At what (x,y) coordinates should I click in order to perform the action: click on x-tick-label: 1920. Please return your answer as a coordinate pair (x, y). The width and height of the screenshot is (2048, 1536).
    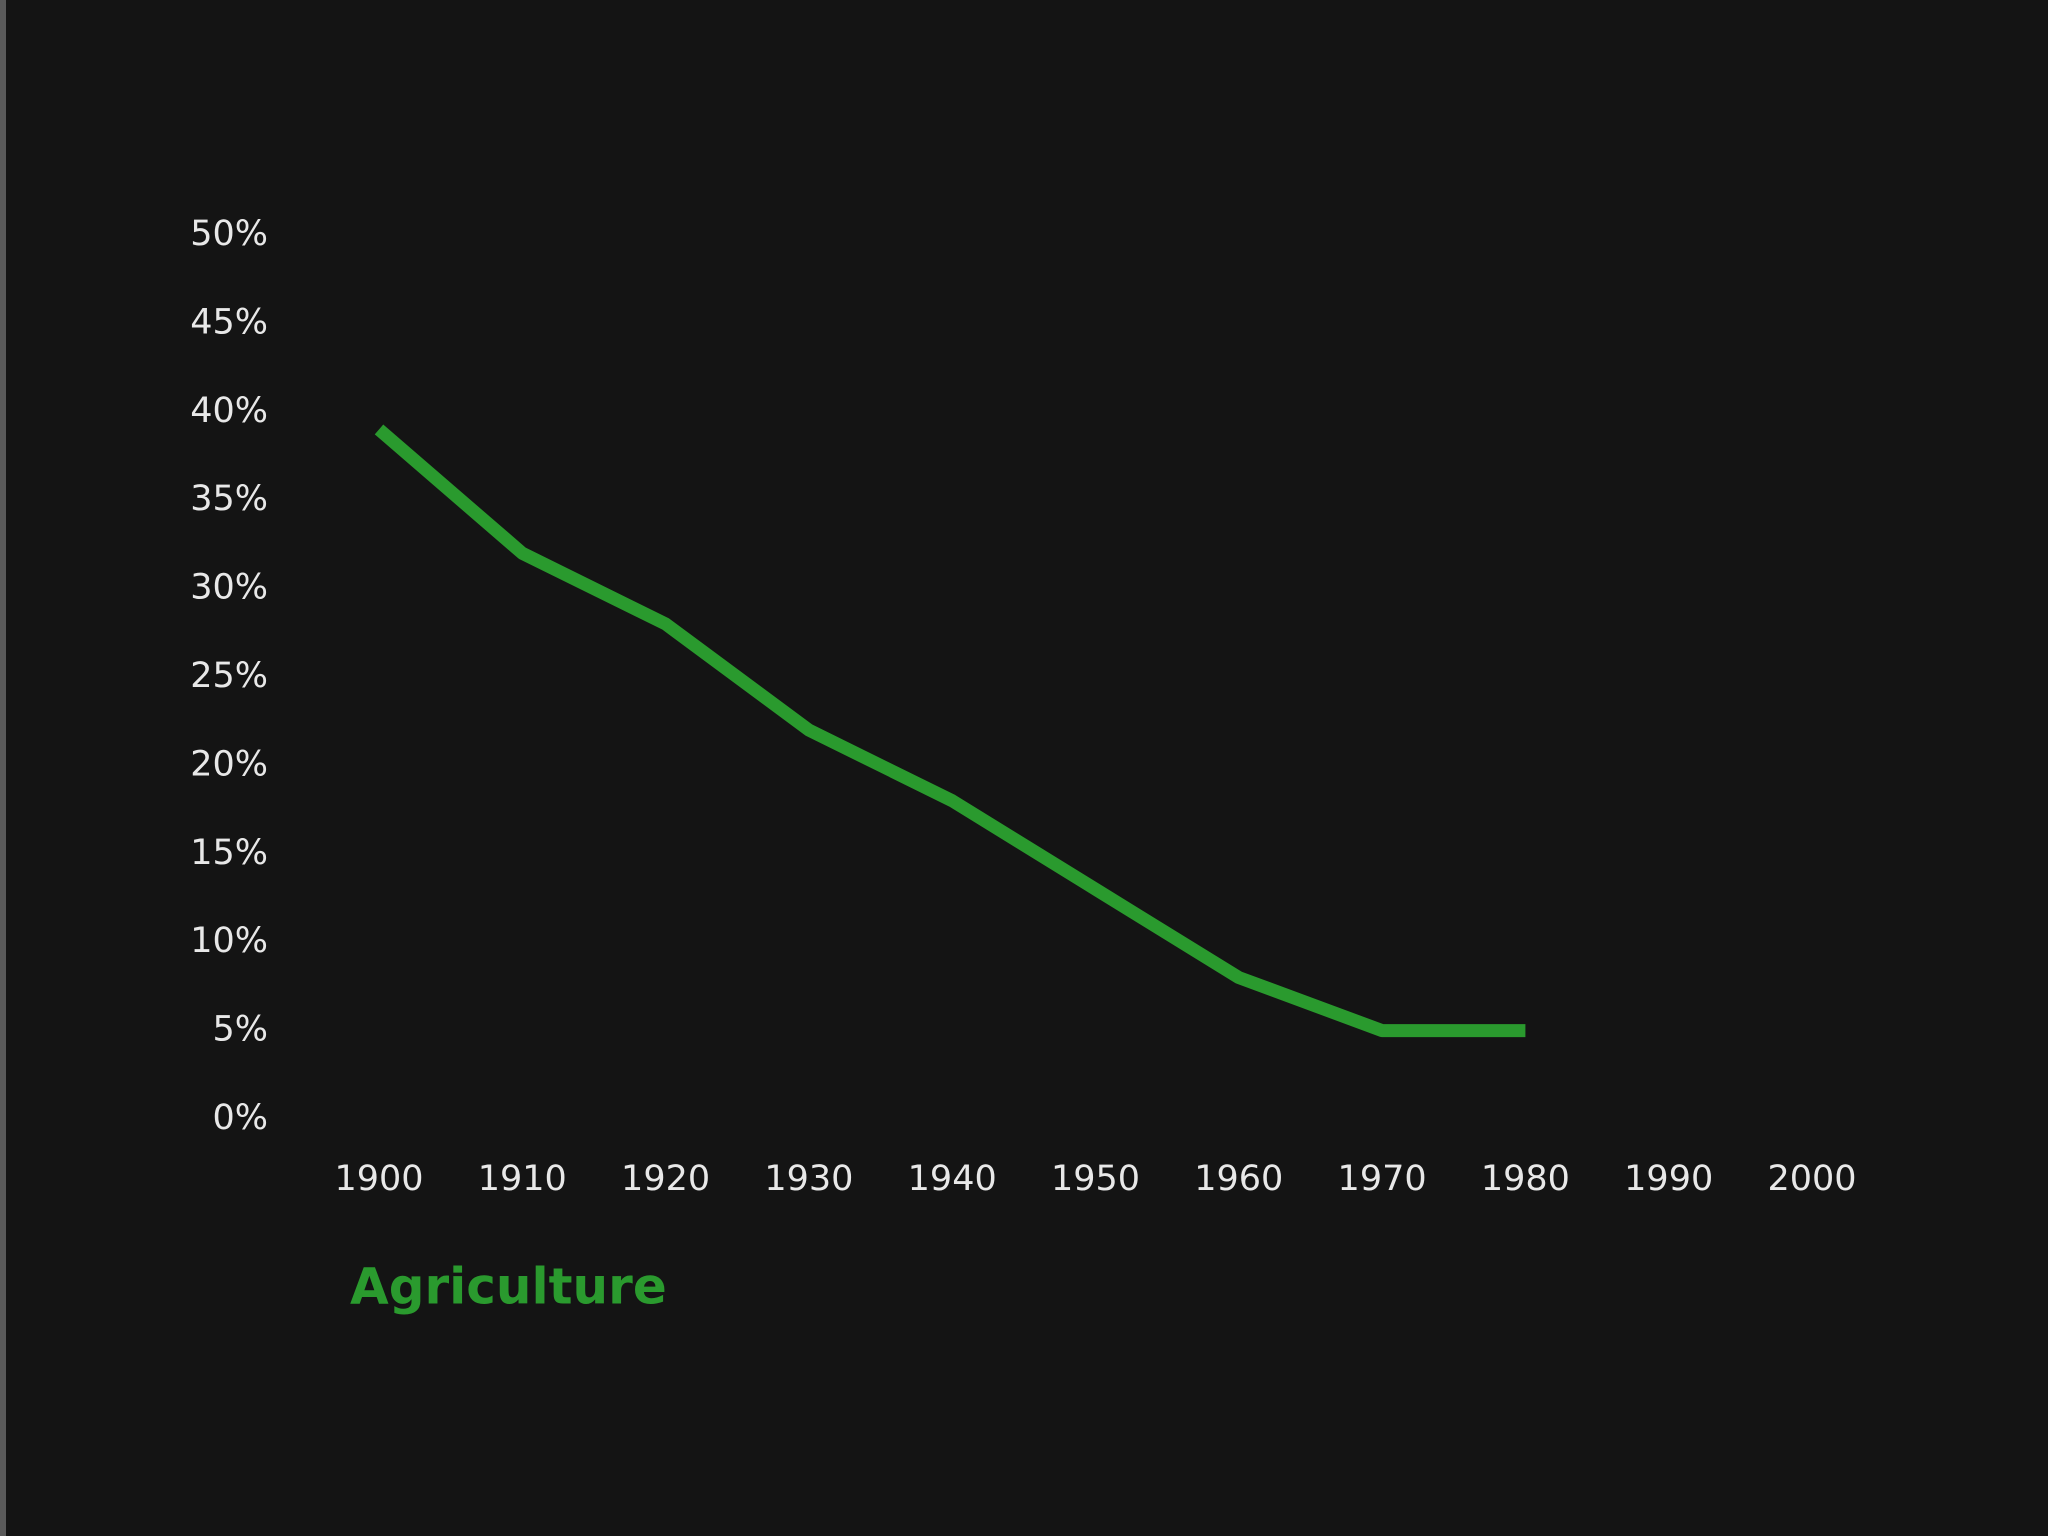
    Looking at the image, I should click on (665, 1179).